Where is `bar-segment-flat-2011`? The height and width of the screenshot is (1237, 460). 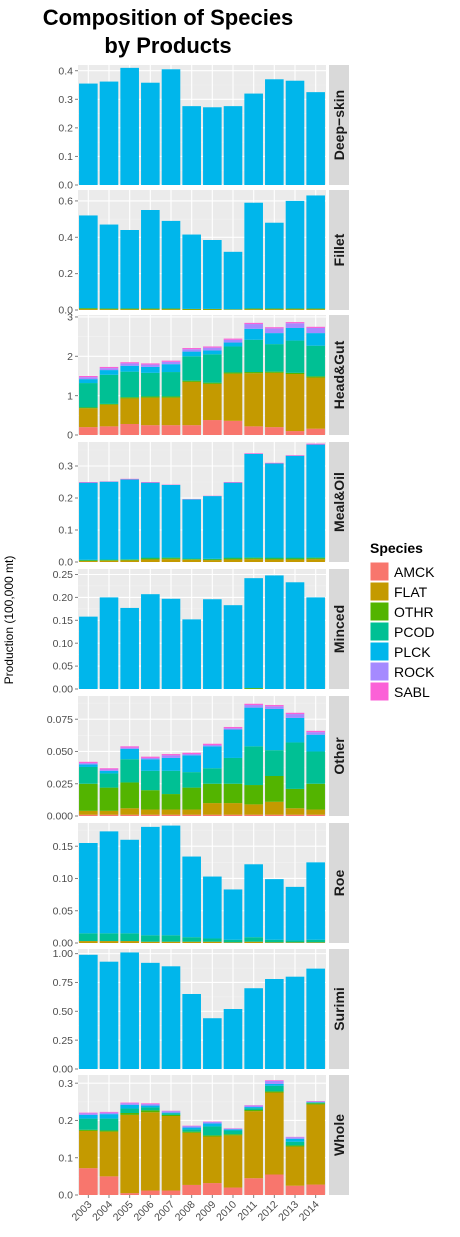
bar-segment-flat-2011 is located at coordinates (253, 309).